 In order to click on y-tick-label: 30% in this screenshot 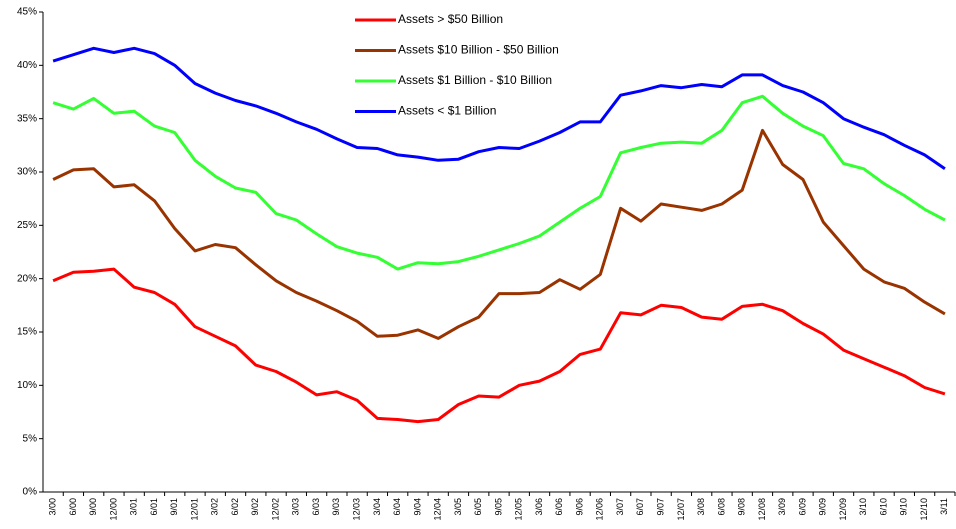, I will do `click(27, 172)`.